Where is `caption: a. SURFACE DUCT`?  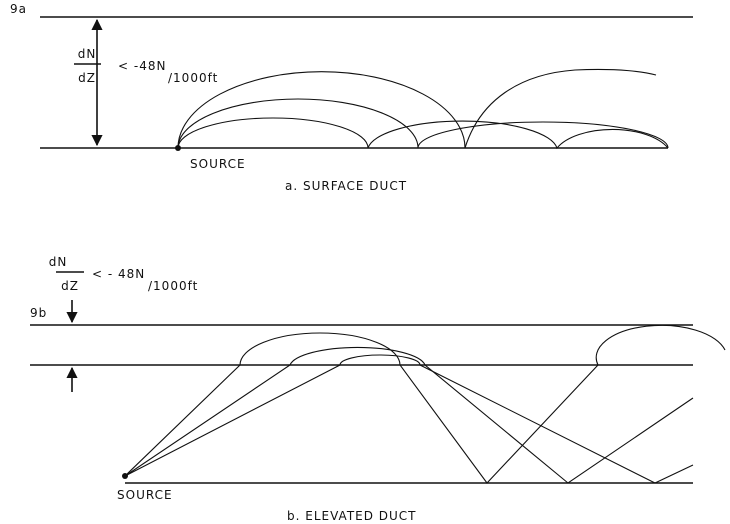 caption: a. SURFACE DUCT is located at coordinates (346, 186).